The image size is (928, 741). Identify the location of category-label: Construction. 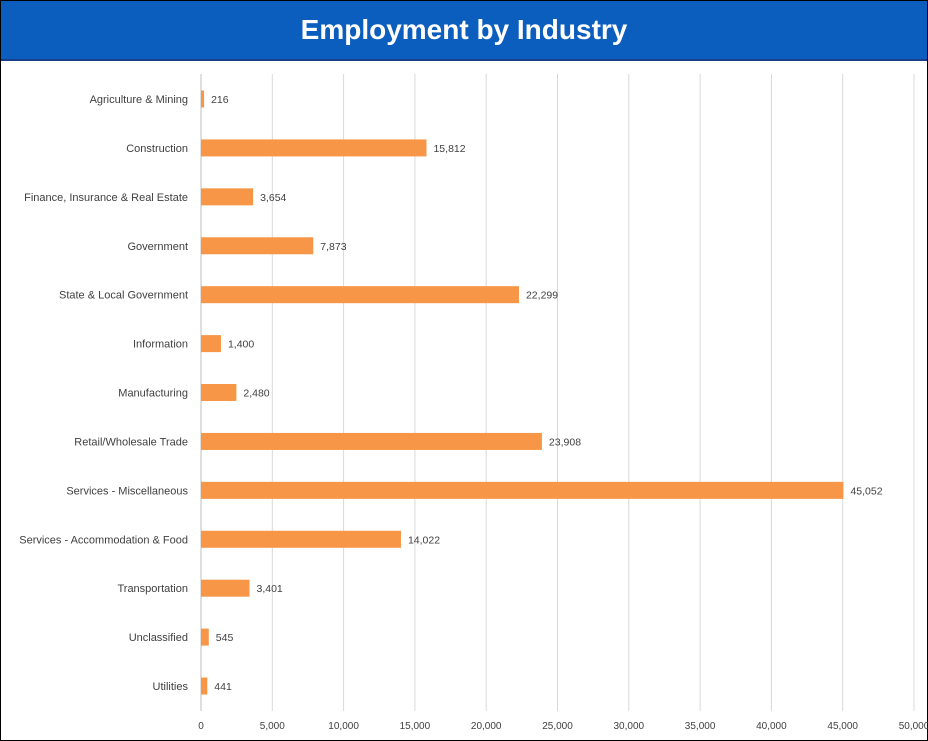
(157, 149).